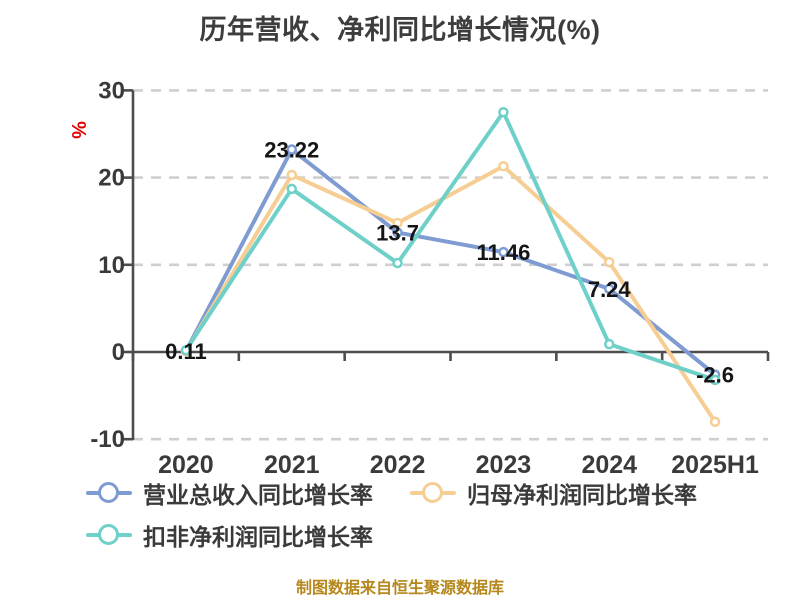 The height and width of the screenshot is (600, 800). Describe the element at coordinates (503, 252) in the screenshot. I see `svg-text: 11.46` at that location.